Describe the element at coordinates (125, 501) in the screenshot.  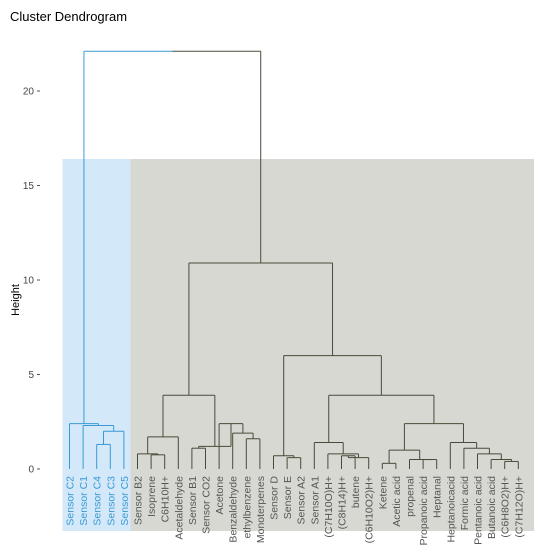
I see `leaf-label: Sensor C5` at that location.